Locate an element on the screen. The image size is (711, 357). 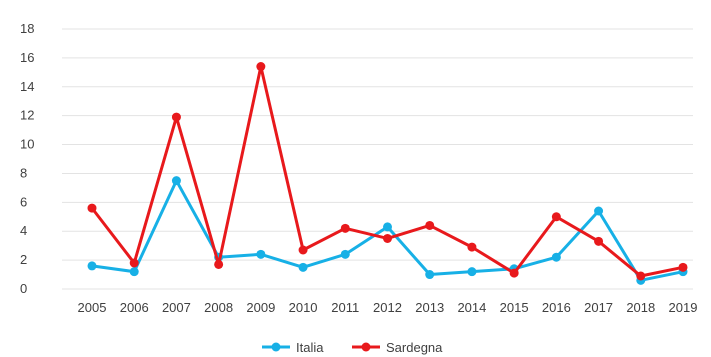
y-tick-label: 8 is located at coordinates (23, 172).